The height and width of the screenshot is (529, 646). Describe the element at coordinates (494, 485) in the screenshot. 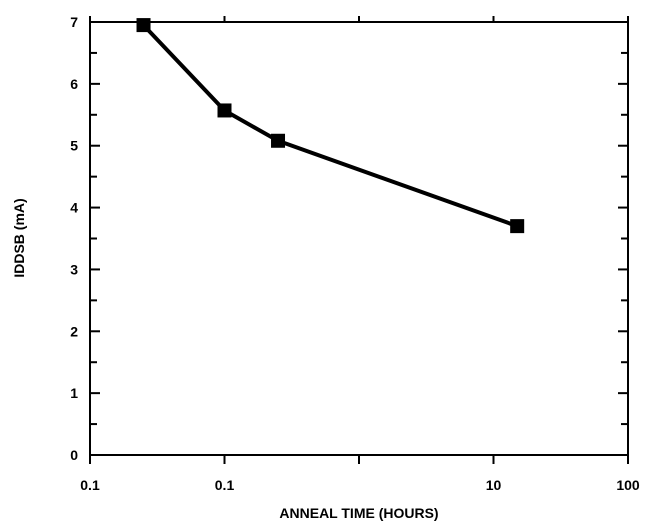

I see `x-tick-label: 10` at that location.